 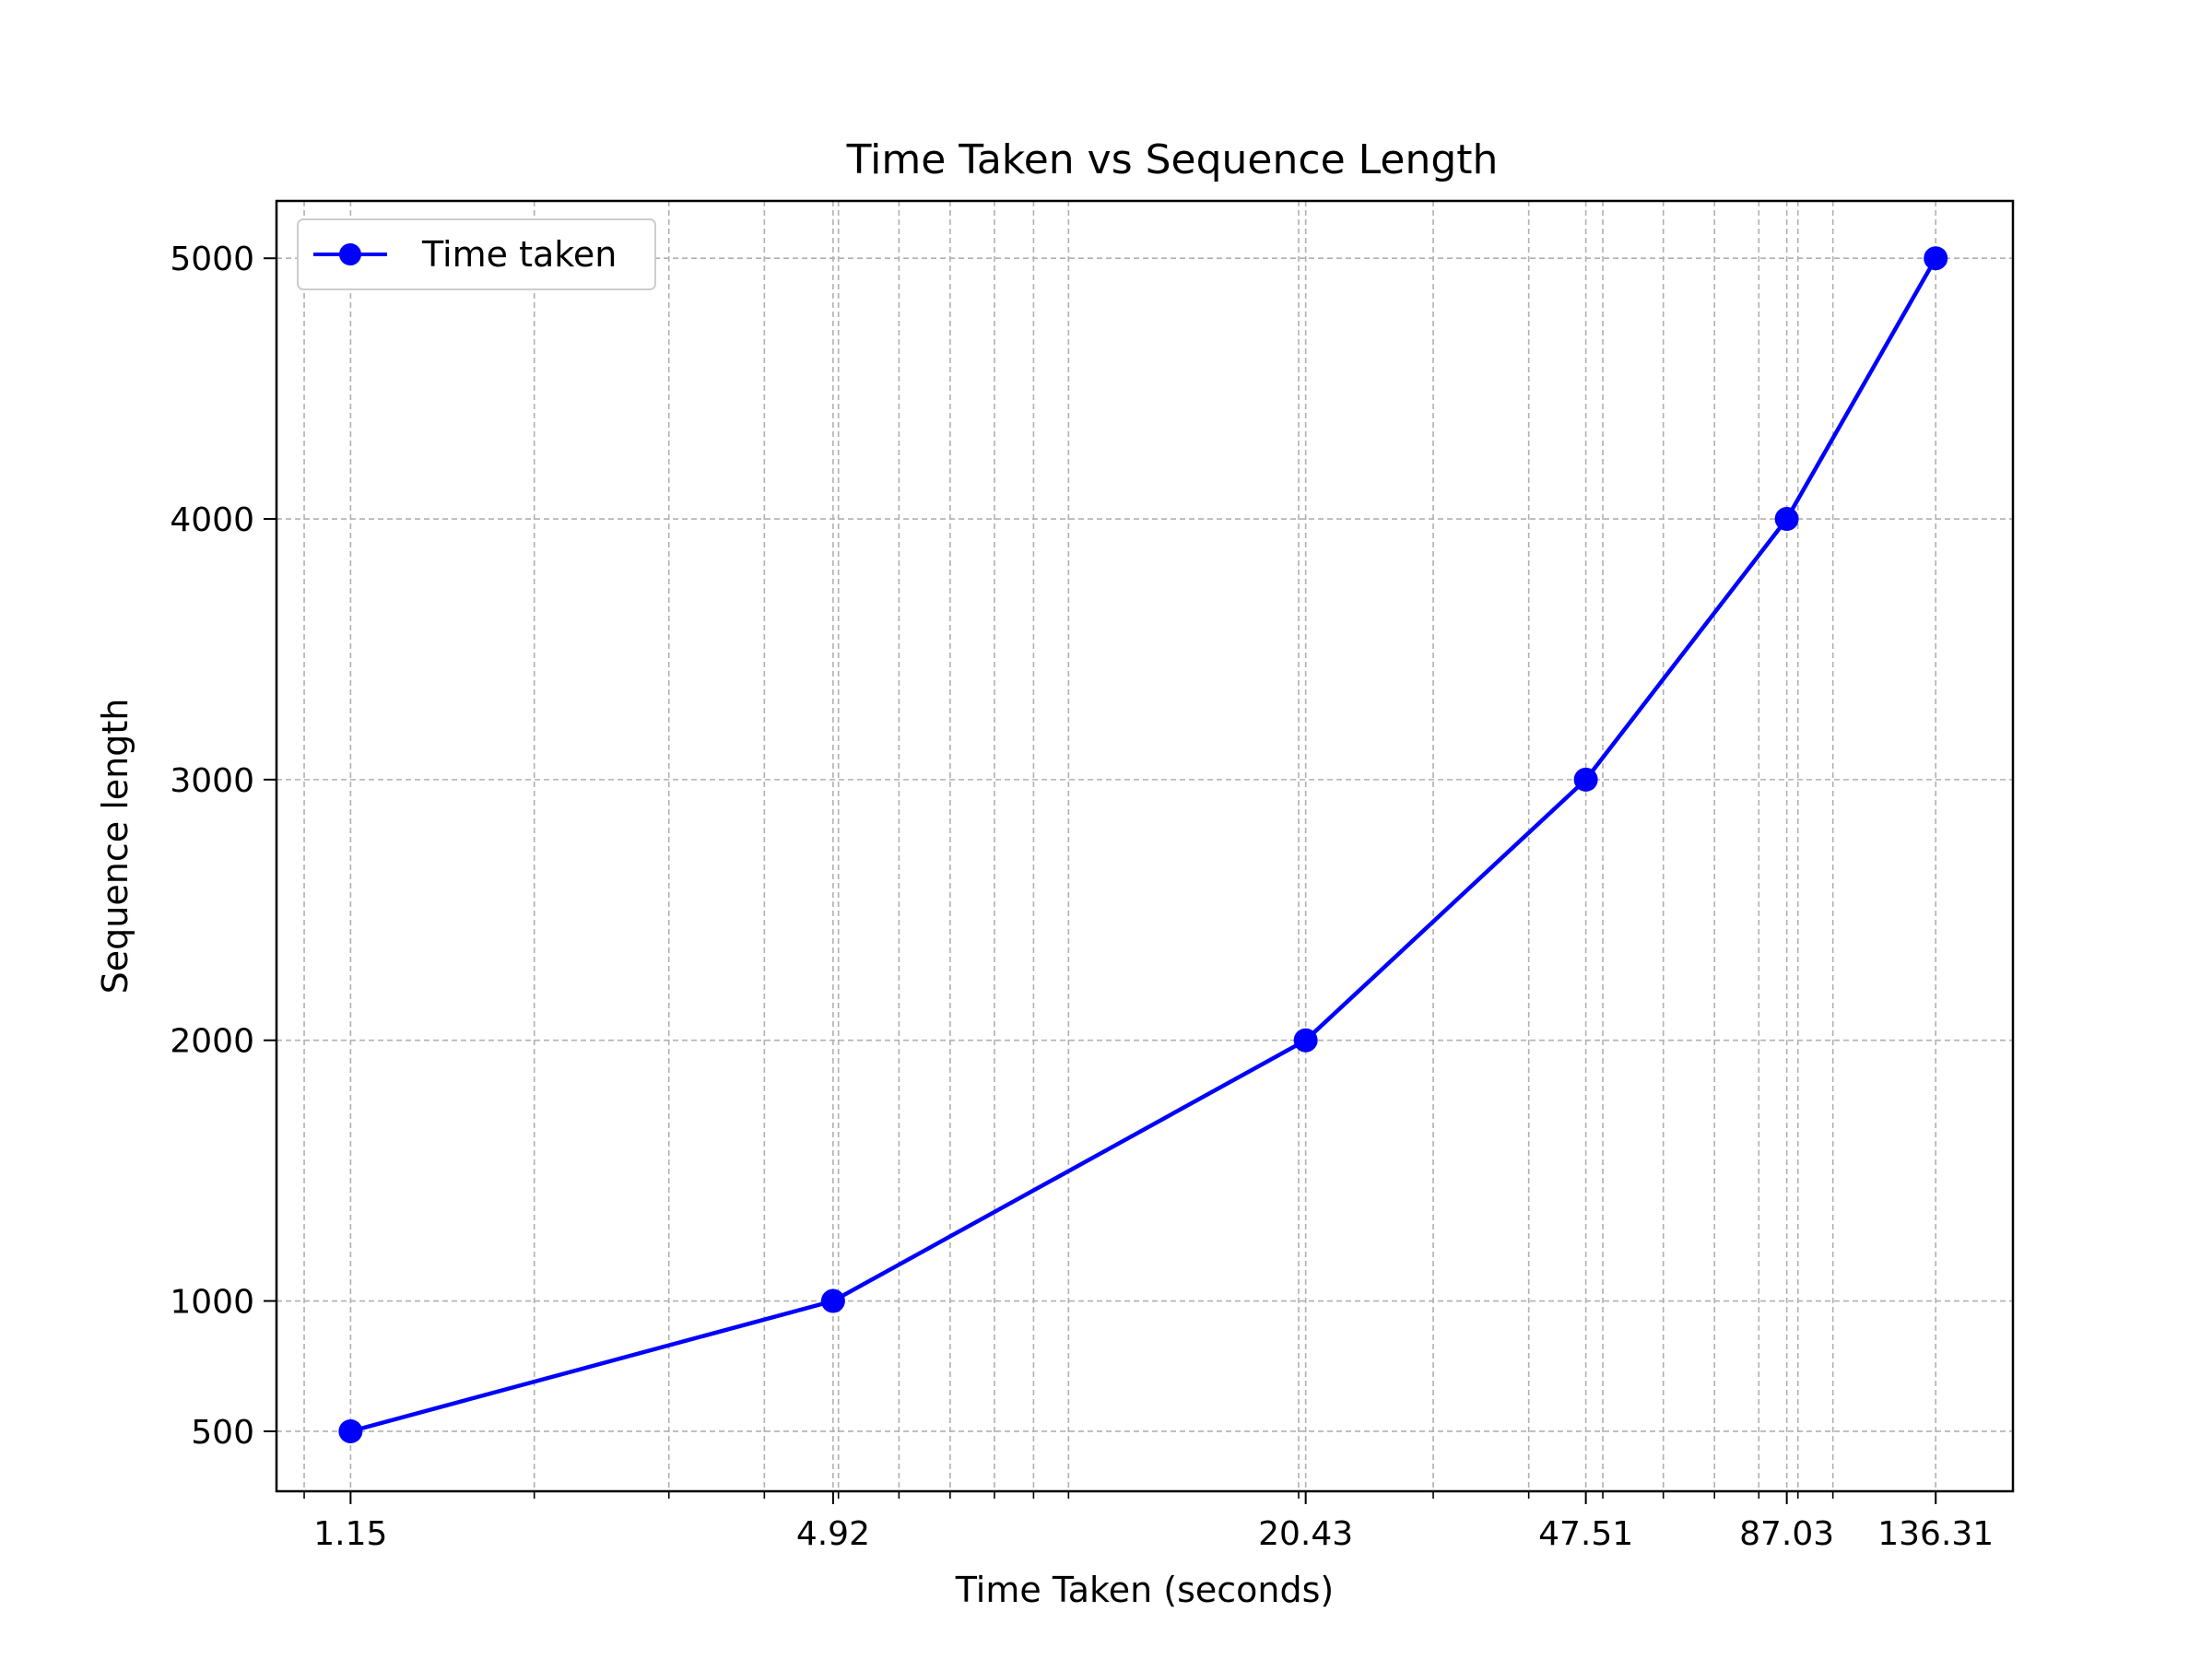 I want to click on y-axis-label: Sequence length, so click(x=115, y=846).